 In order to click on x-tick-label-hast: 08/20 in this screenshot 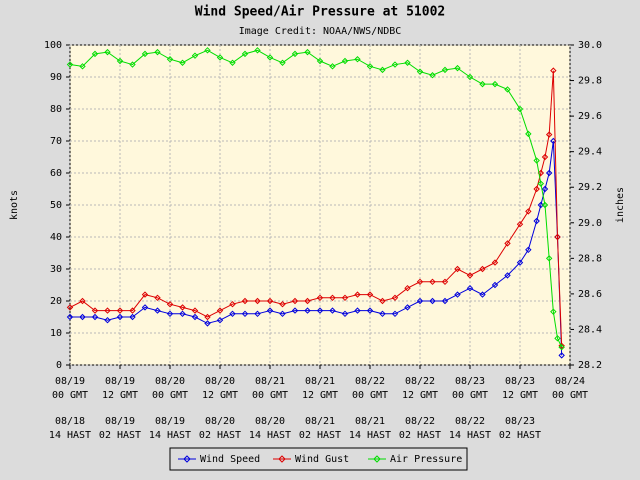, I will do `click(270, 421)`.